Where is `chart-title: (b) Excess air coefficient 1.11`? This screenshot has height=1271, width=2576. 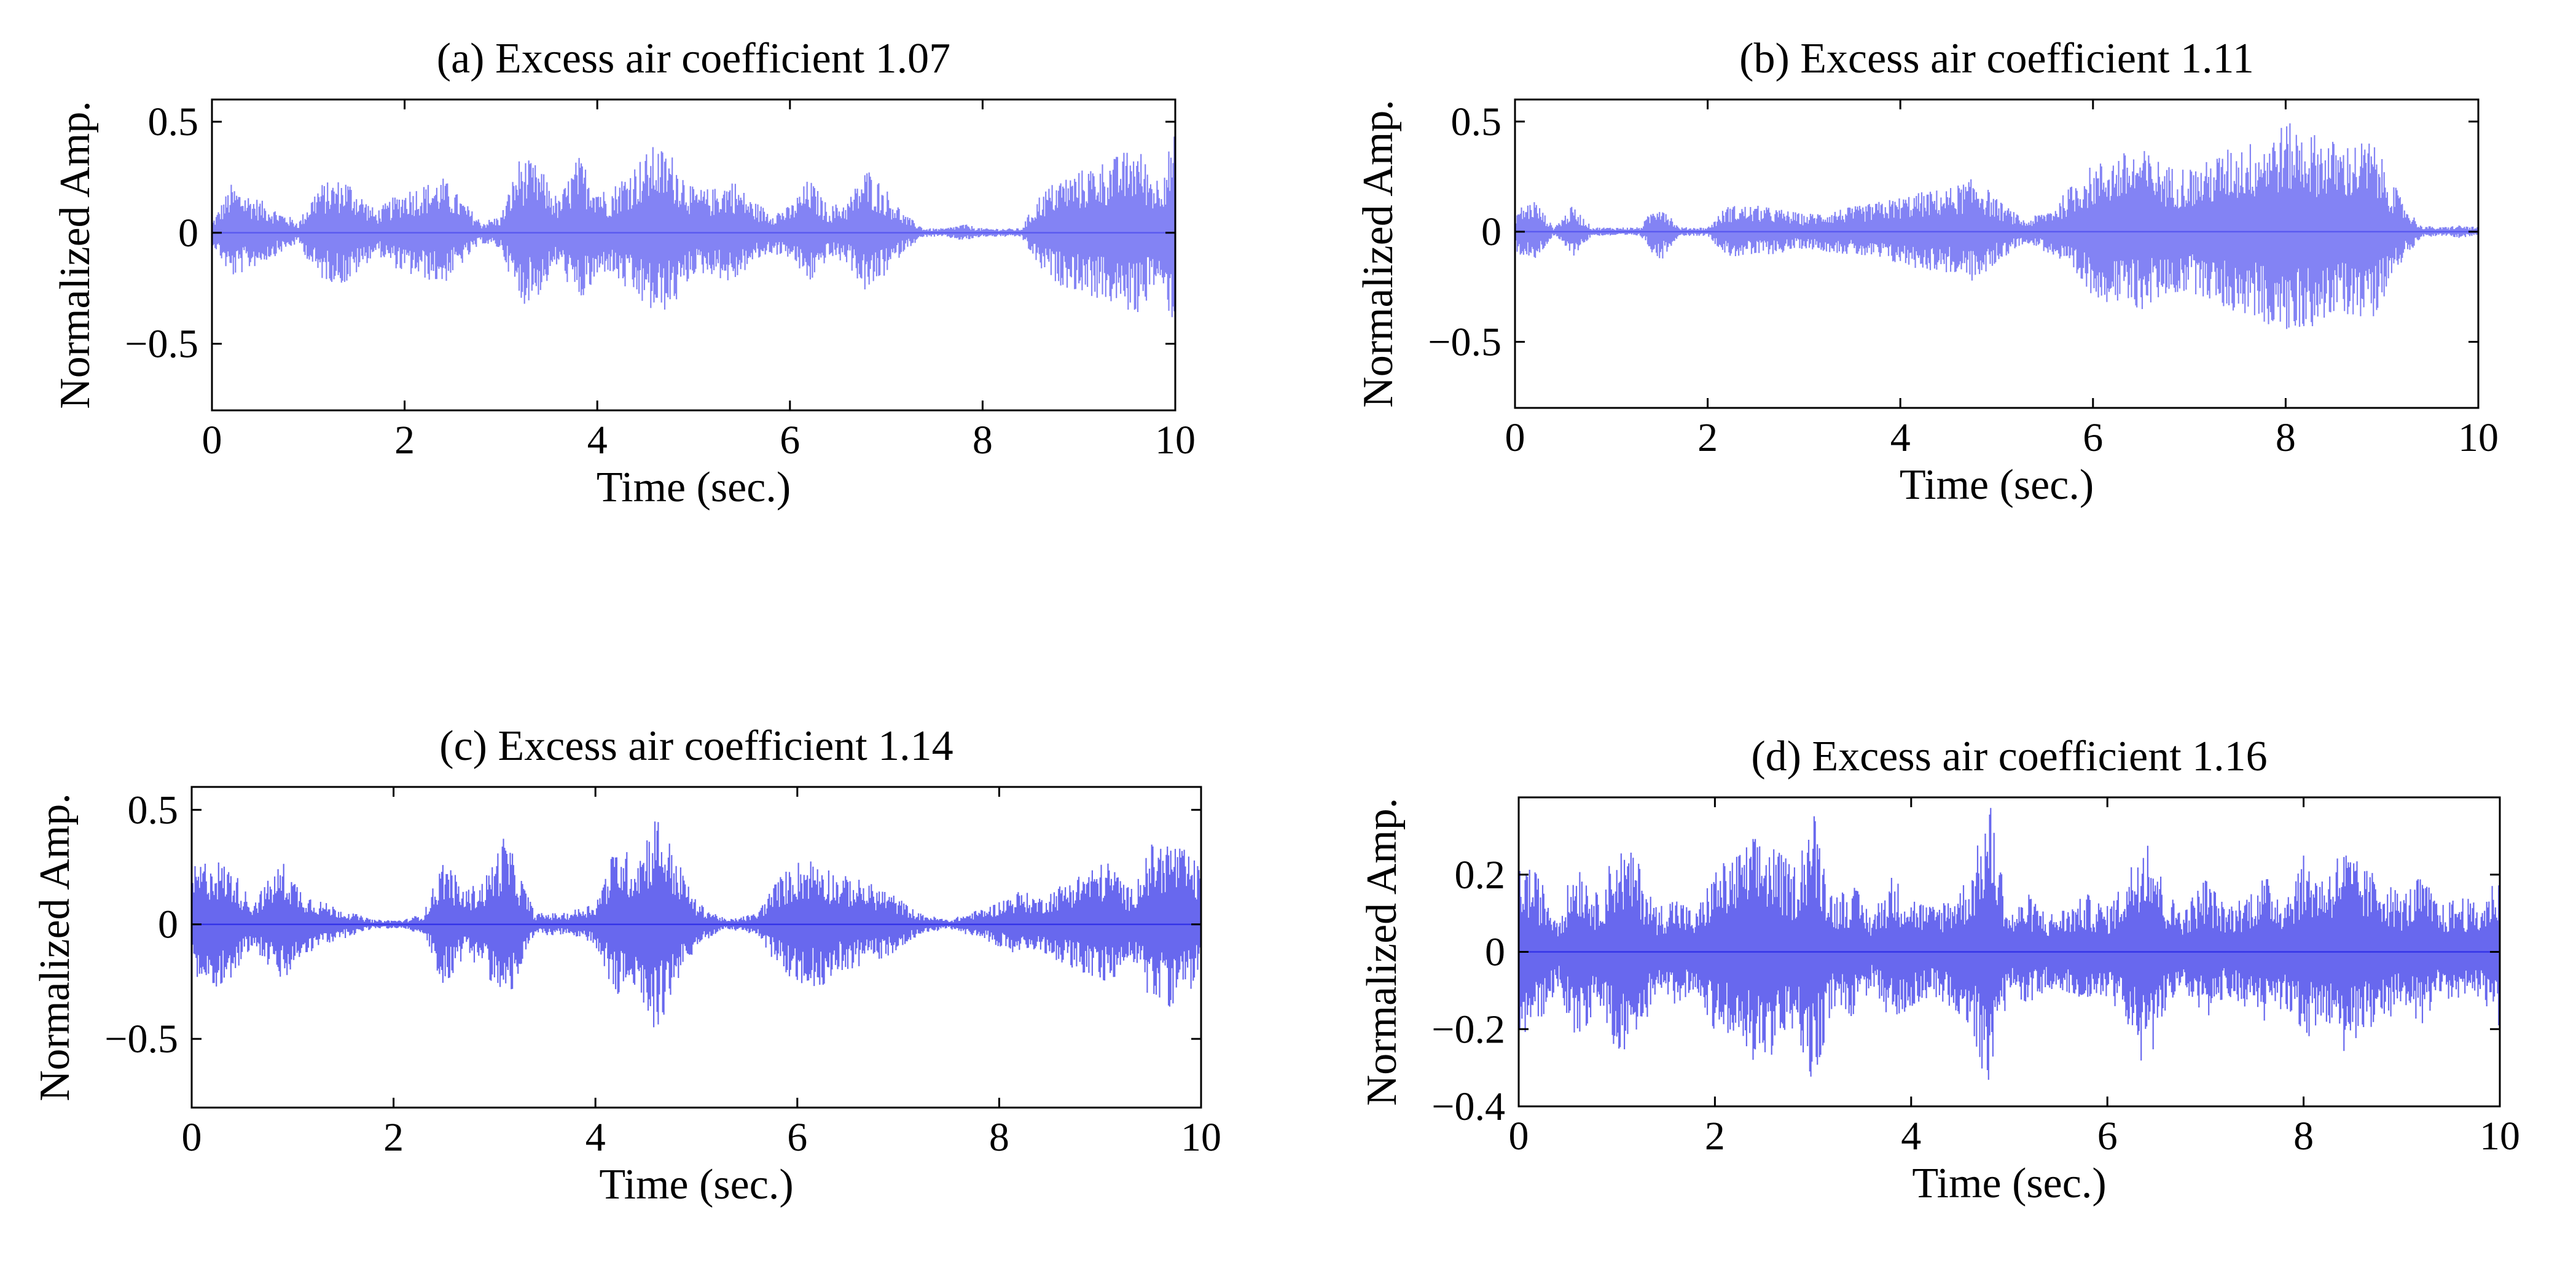
chart-title: (b) Excess air coefficient 1.11 is located at coordinates (1996, 58).